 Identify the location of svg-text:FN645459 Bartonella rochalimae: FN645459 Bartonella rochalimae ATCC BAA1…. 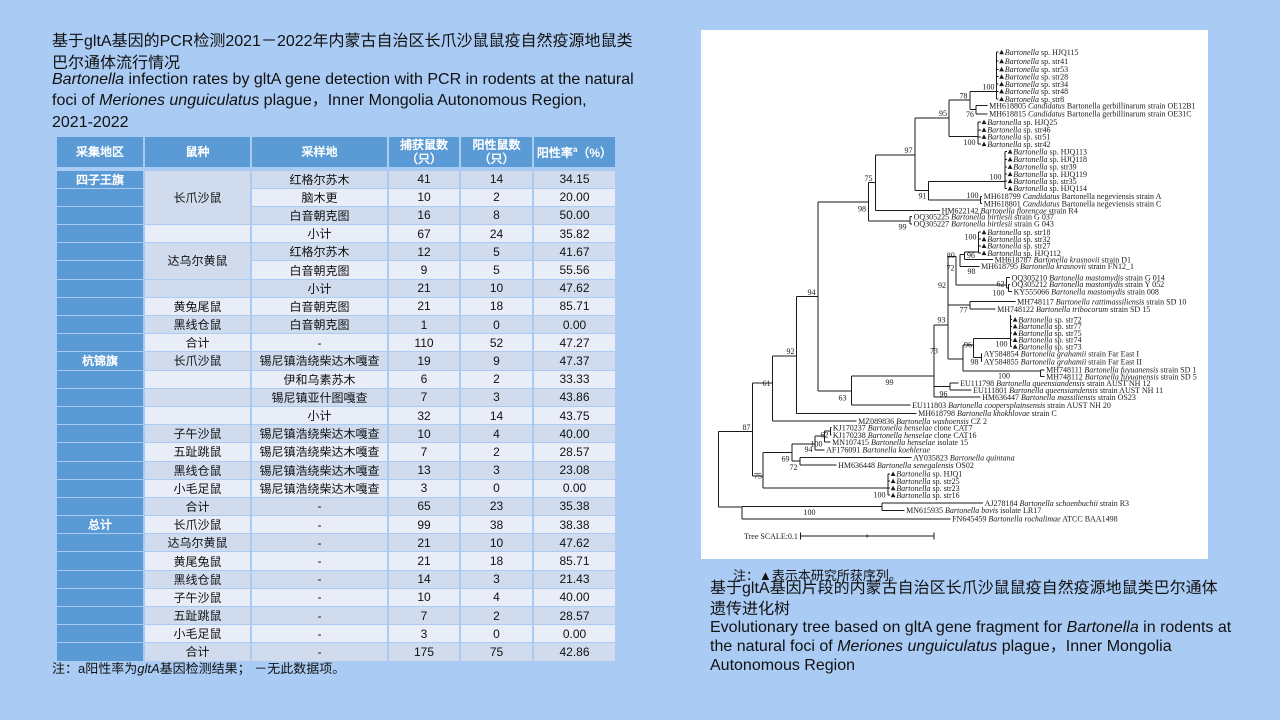
(1035, 519).